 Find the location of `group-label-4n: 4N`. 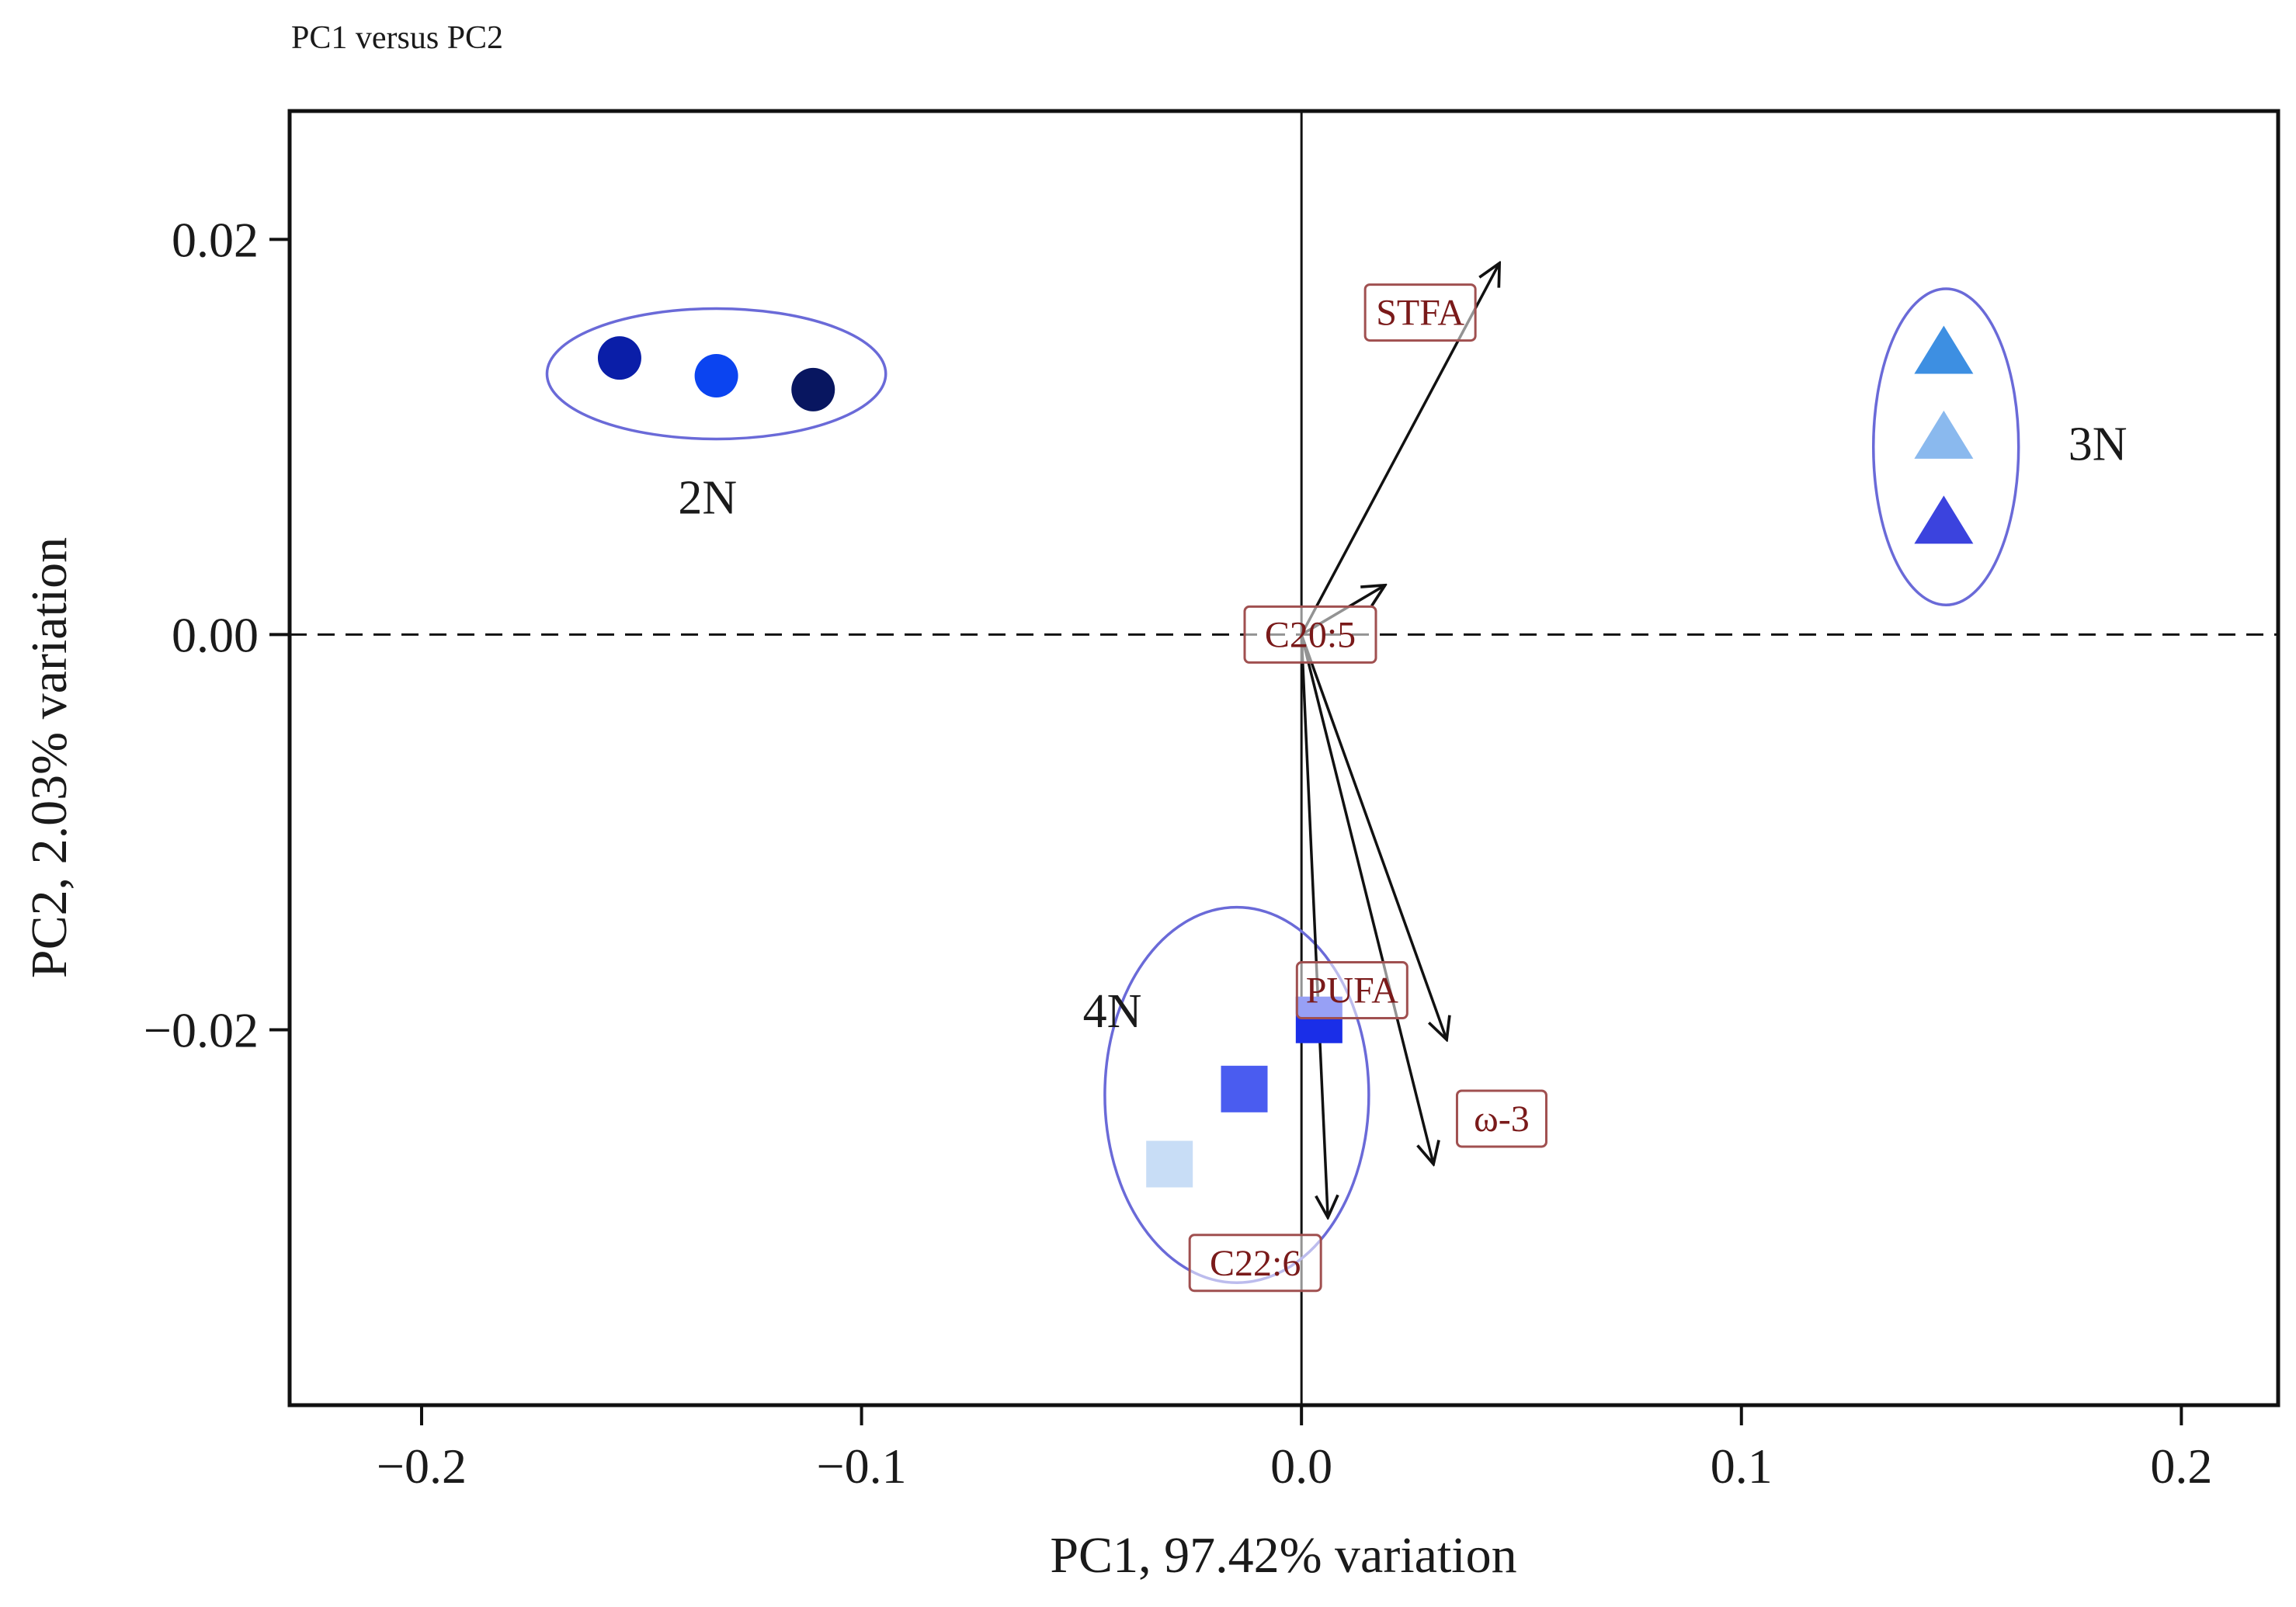

group-label-4n: 4N is located at coordinates (1112, 1011).